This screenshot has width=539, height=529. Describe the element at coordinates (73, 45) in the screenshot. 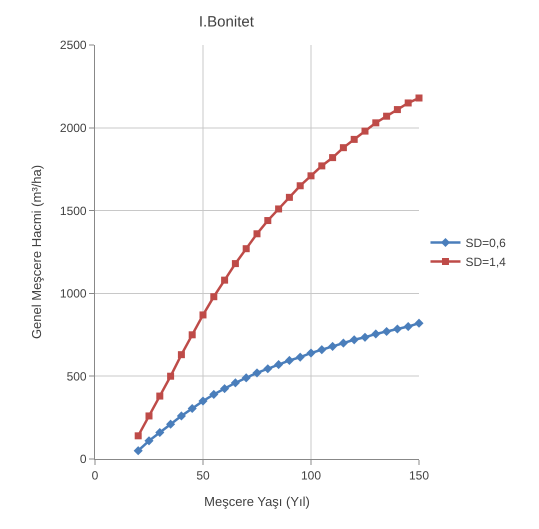

I see `y-tick-label: 2500` at that location.